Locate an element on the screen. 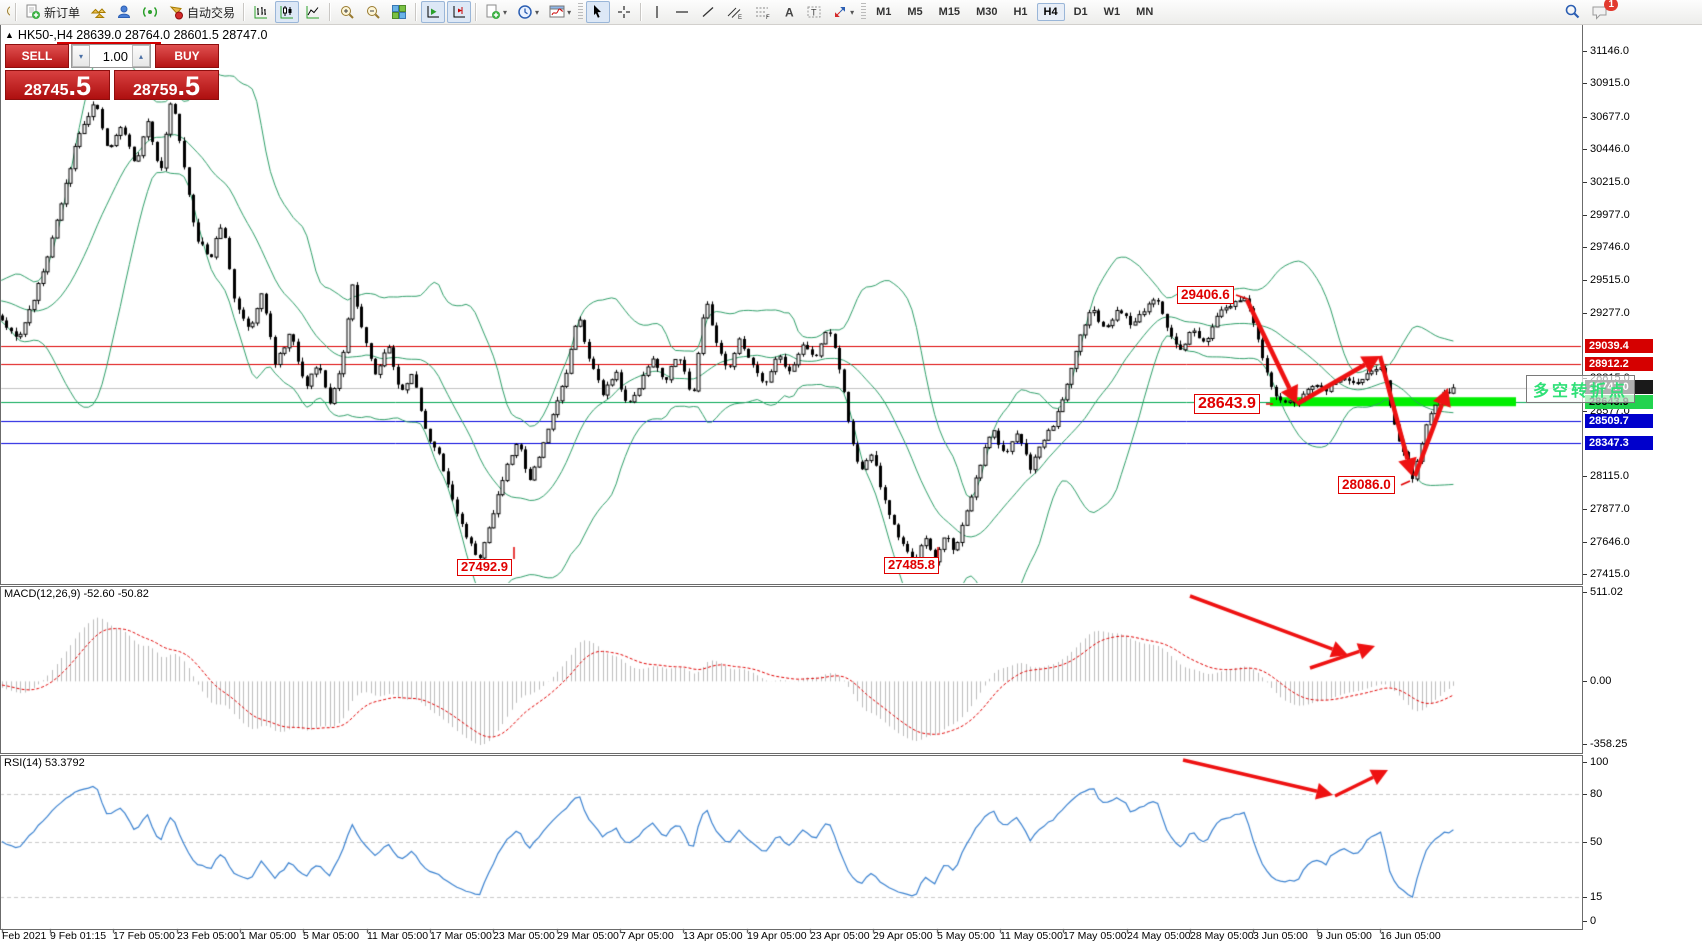  timeframe-m1-button: M1 is located at coordinates (884, 12).